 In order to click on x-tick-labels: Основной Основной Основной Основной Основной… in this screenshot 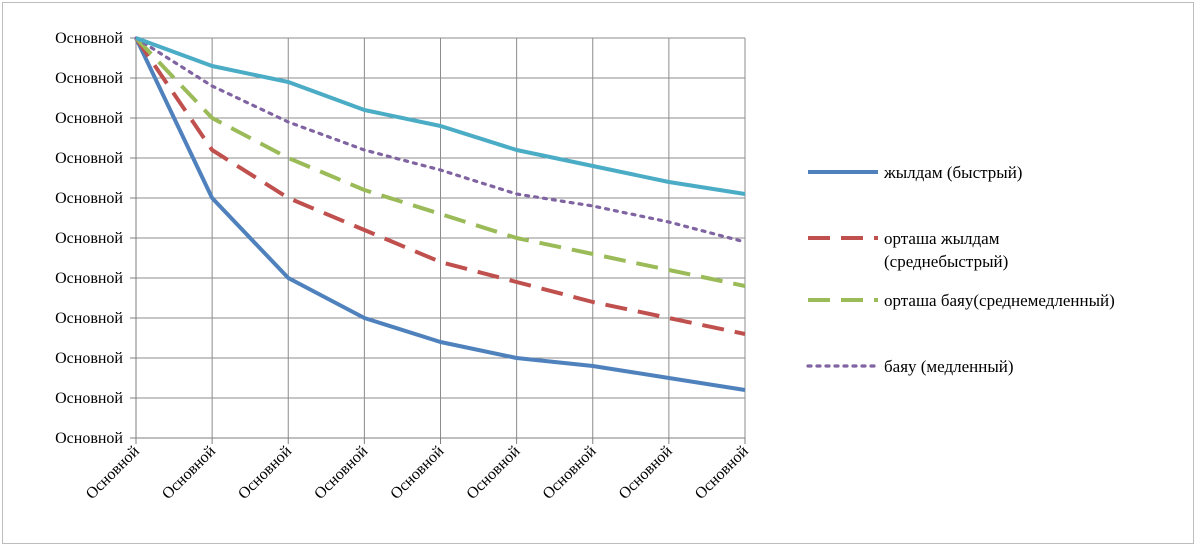, I will do `click(417, 473)`.